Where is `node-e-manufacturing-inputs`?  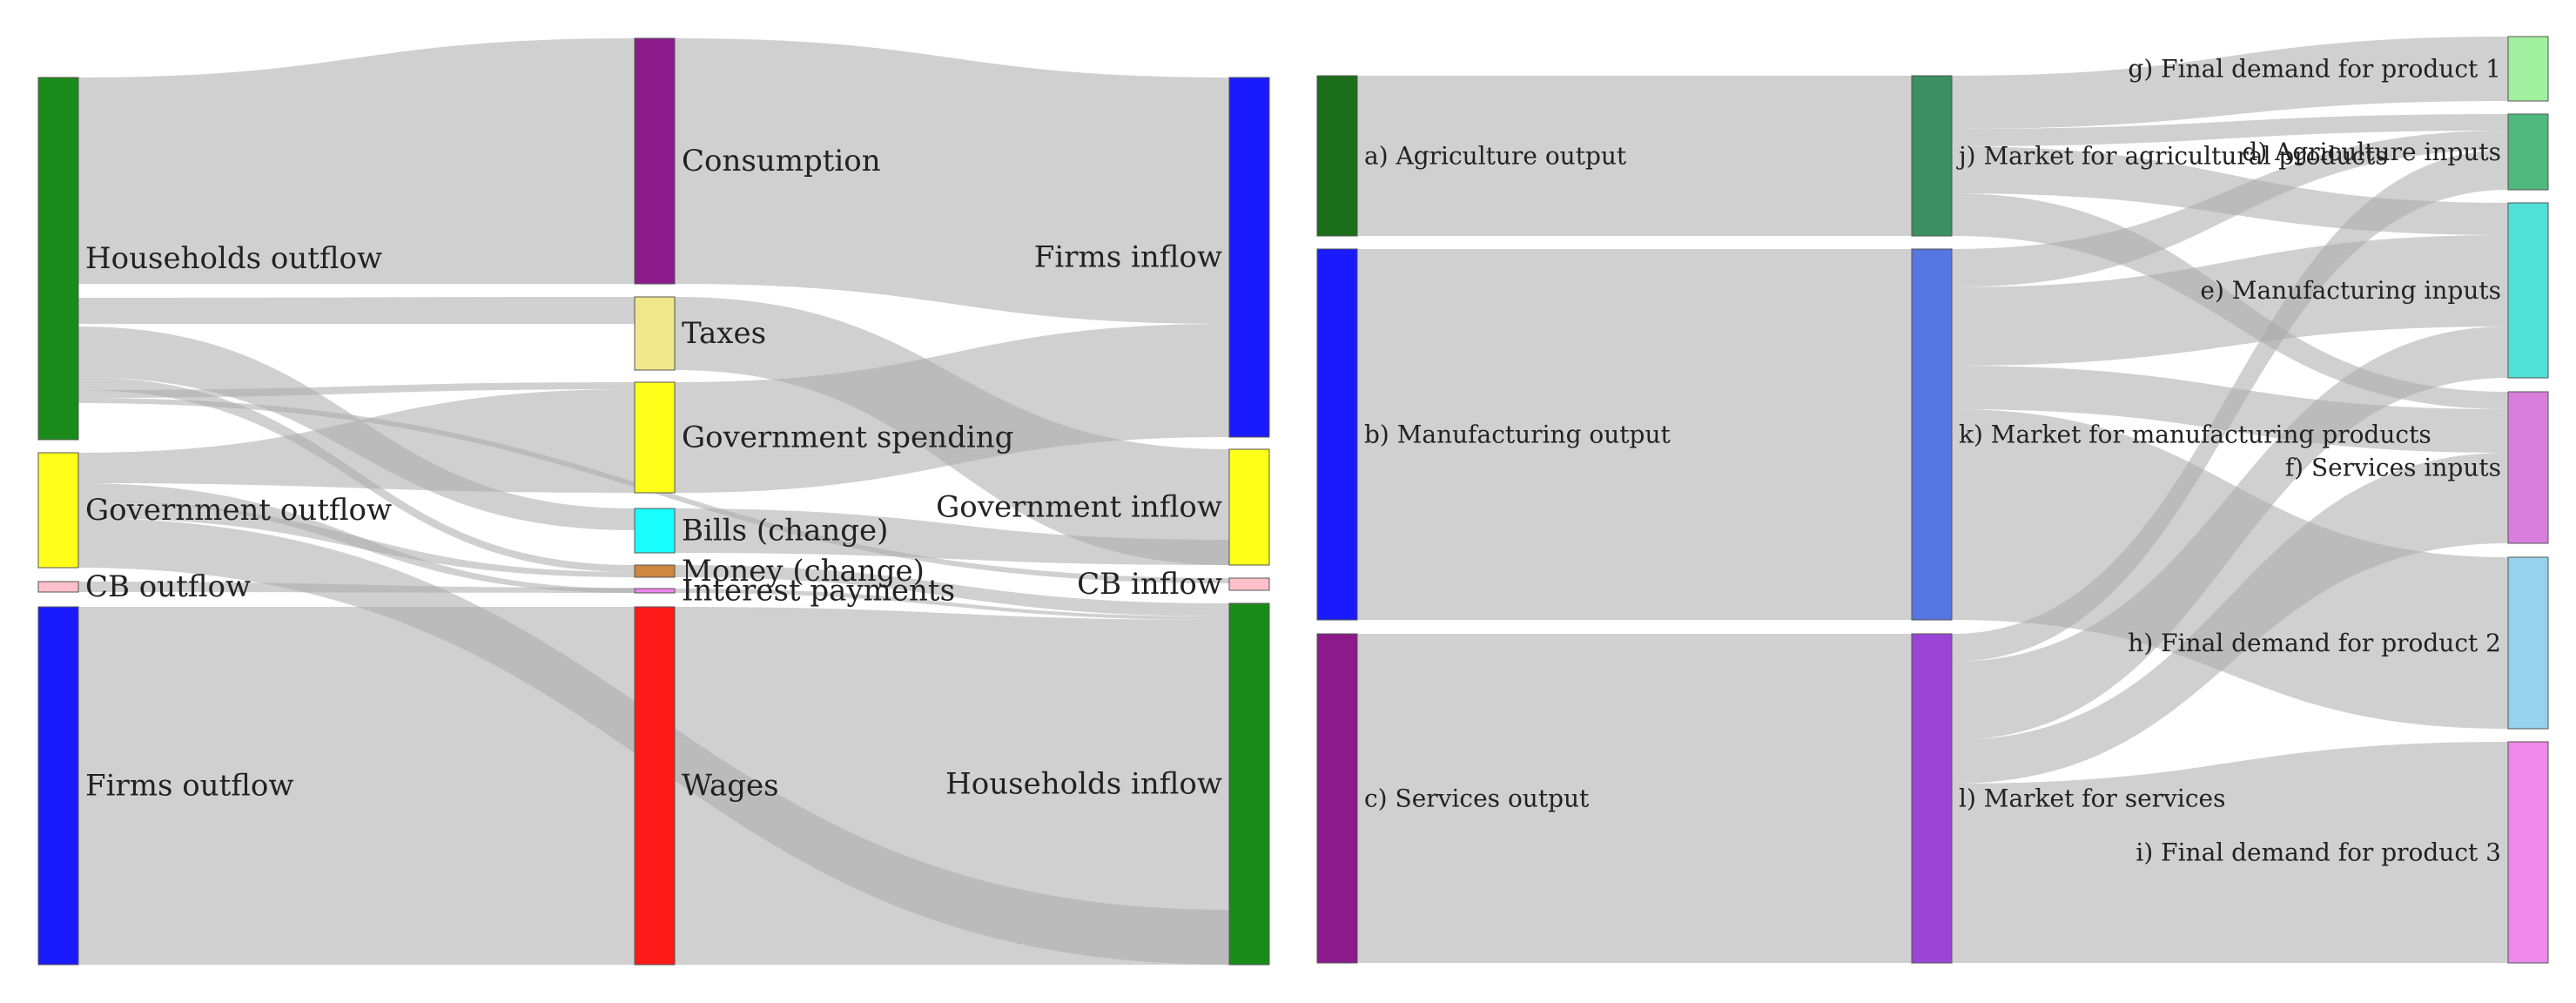 node-e-manufacturing-inputs is located at coordinates (2528, 290).